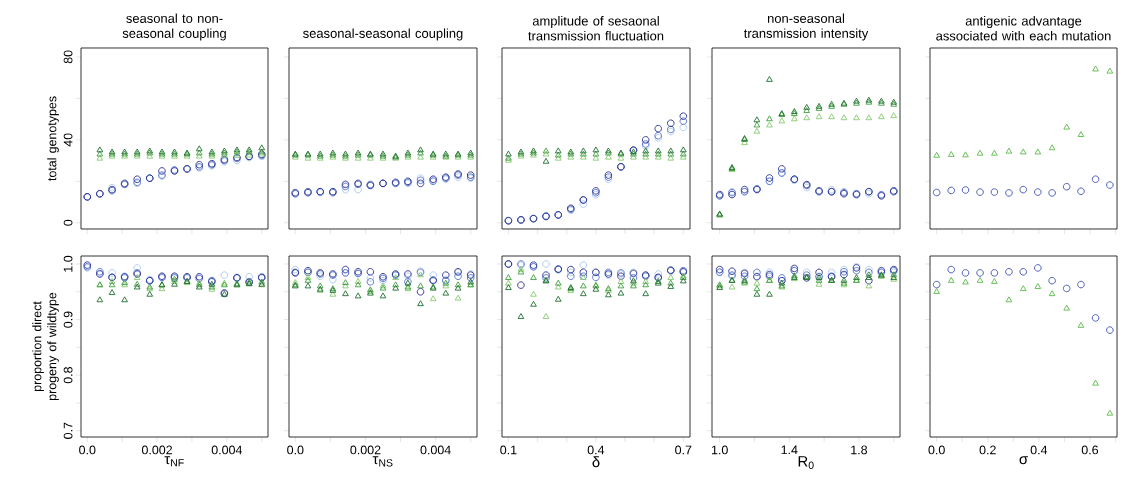 The height and width of the screenshot is (486, 1133). I want to click on chart-title: seasonal to non-seasonal coupling, so click(174, 27).